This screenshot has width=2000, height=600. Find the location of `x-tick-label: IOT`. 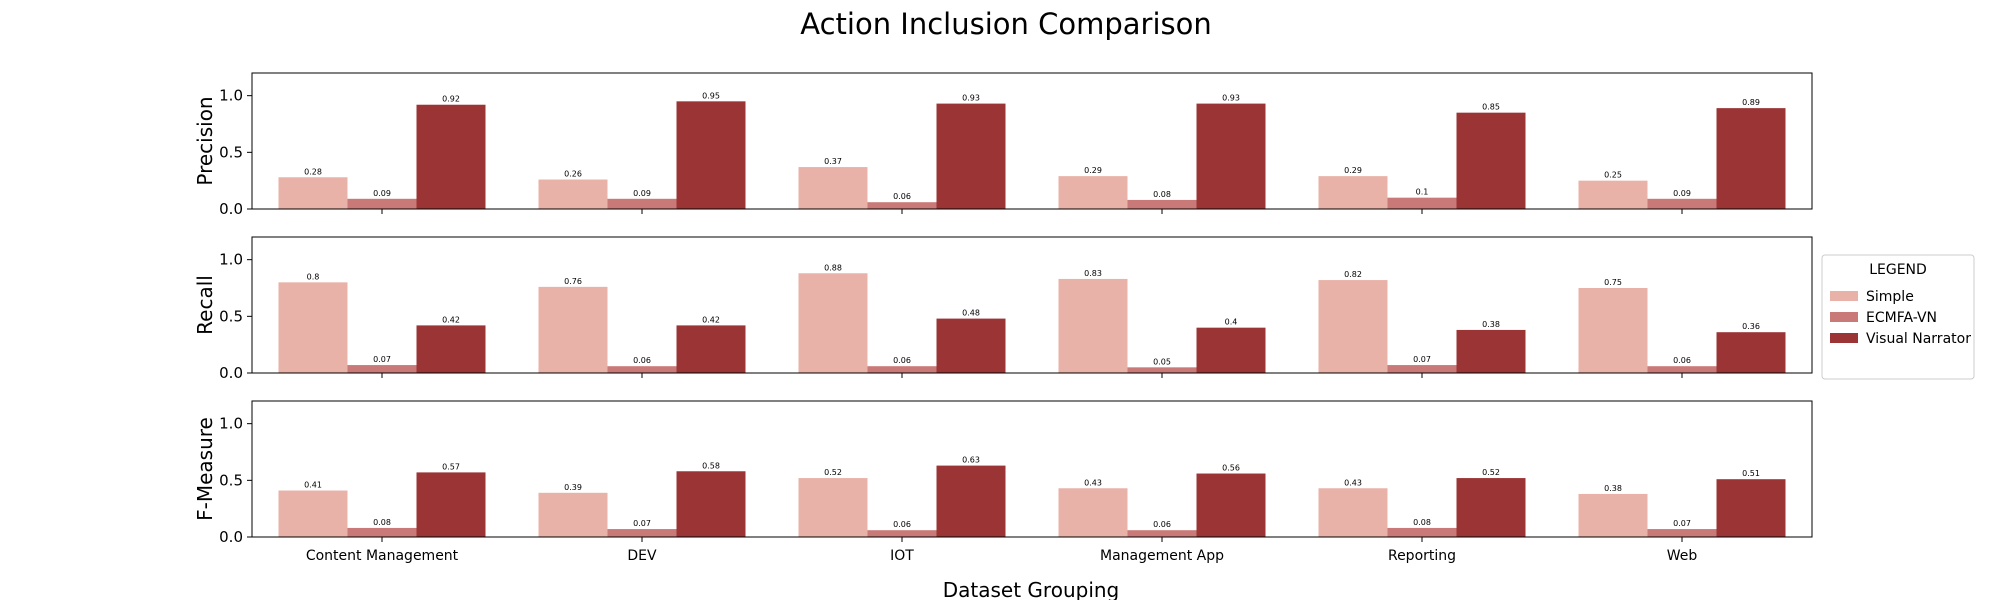

x-tick-label: IOT is located at coordinates (902, 556).